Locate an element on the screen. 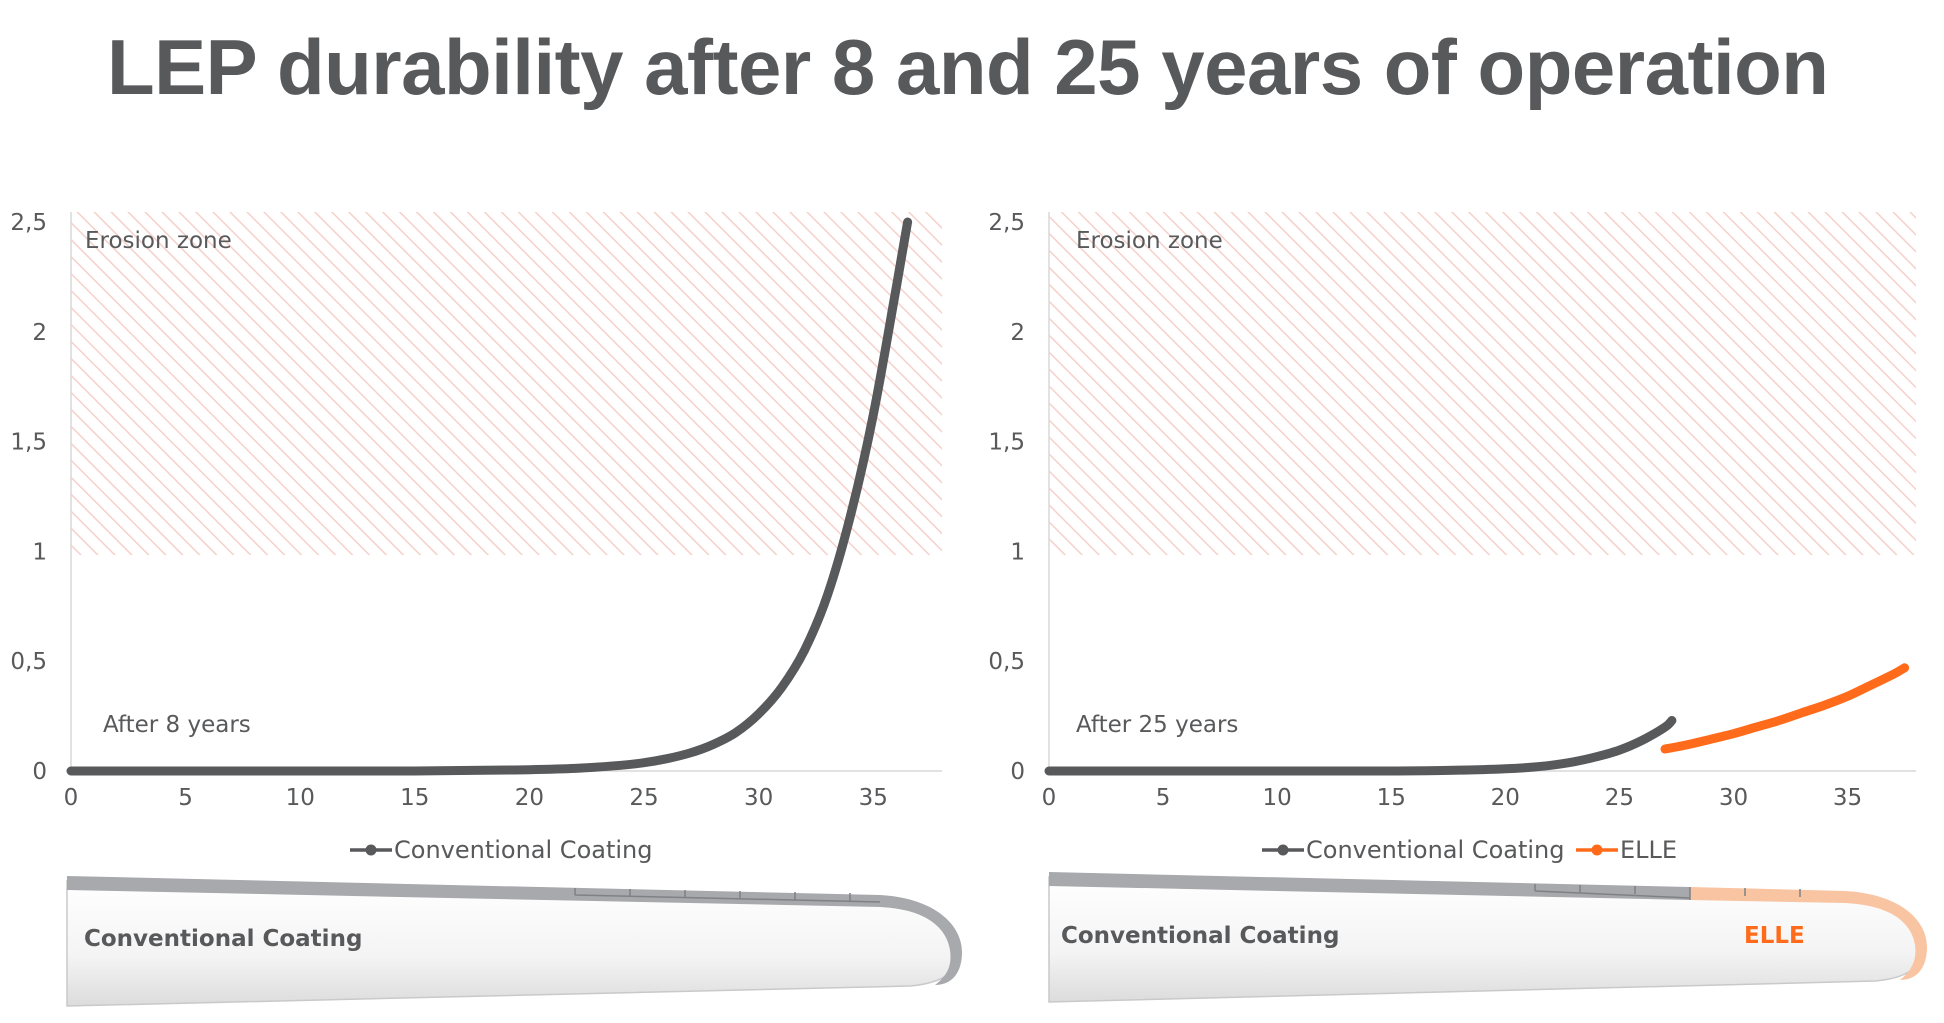  blade-illustration-conventional: Conventional Coating is located at coordinates (514, 941).